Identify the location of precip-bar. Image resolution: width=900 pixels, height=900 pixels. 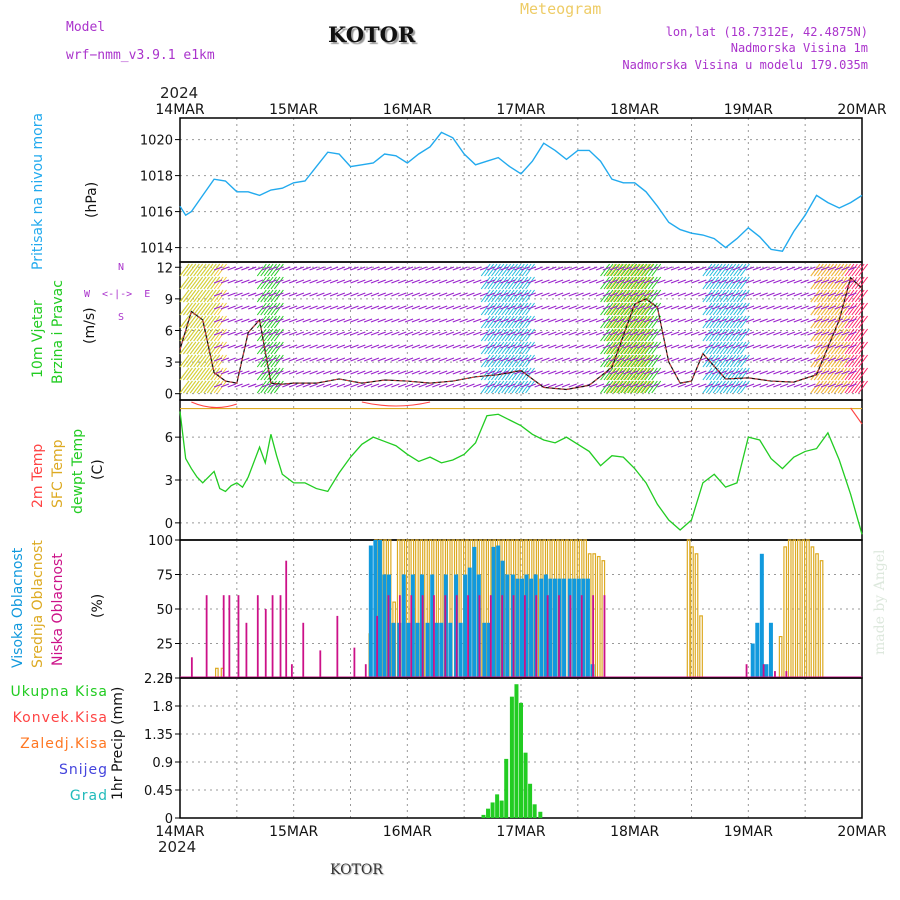
(521, 760).